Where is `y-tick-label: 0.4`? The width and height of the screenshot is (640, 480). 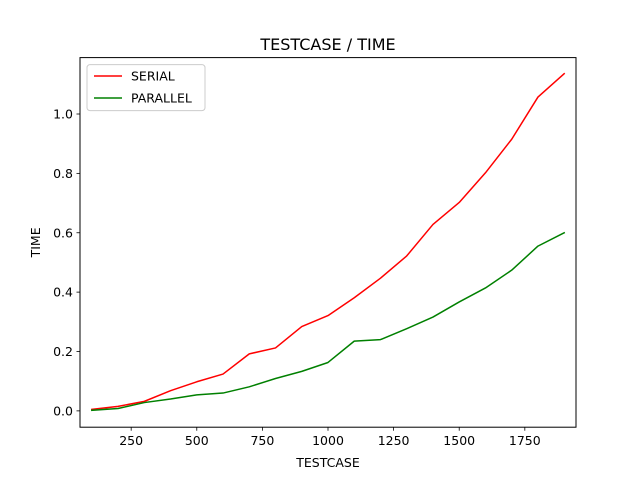 y-tick-label: 0.4 is located at coordinates (63, 292).